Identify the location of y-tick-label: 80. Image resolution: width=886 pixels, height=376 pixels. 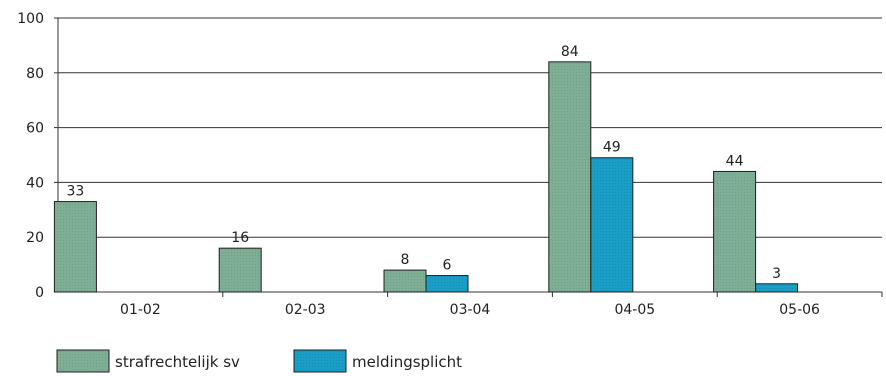
(35, 74).